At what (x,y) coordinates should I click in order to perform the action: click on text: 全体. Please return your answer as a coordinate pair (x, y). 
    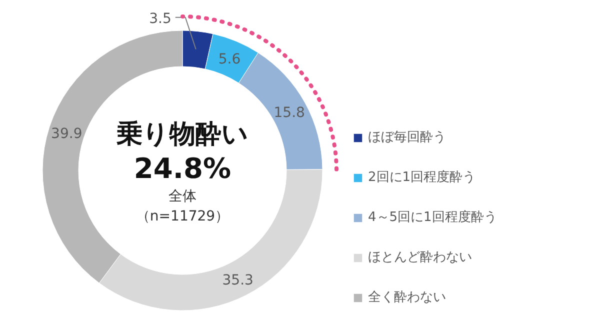
    Looking at the image, I should click on (182, 196).